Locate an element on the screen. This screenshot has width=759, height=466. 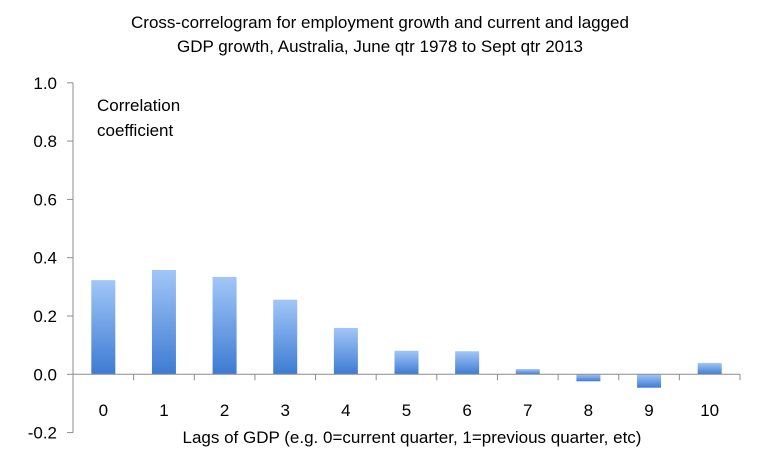
x-tick-label: 0 is located at coordinates (103, 410).